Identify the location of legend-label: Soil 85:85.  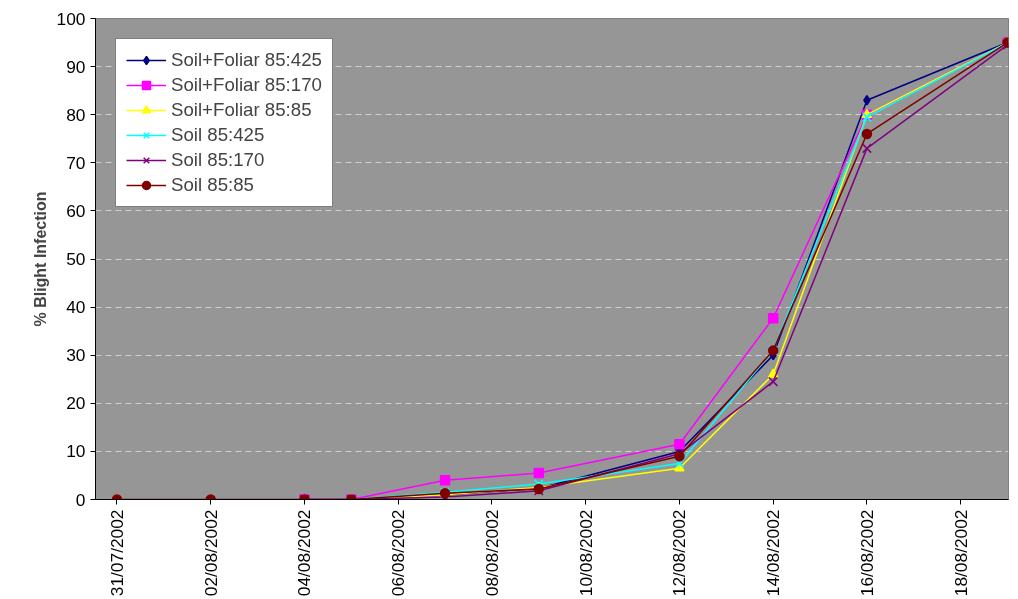
(212, 185).